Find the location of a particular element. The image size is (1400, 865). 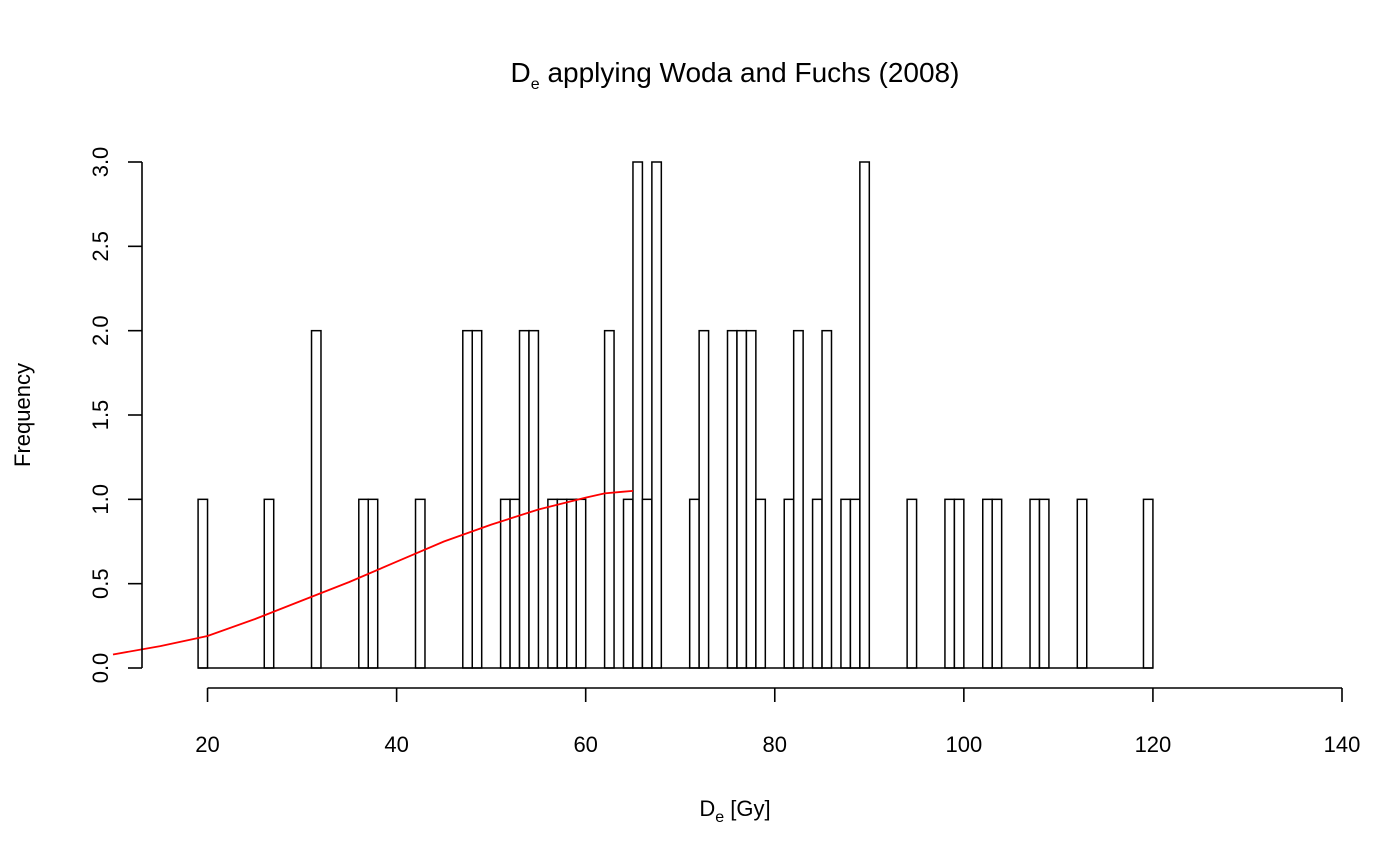

x-tick-label: 60 is located at coordinates (585, 744).